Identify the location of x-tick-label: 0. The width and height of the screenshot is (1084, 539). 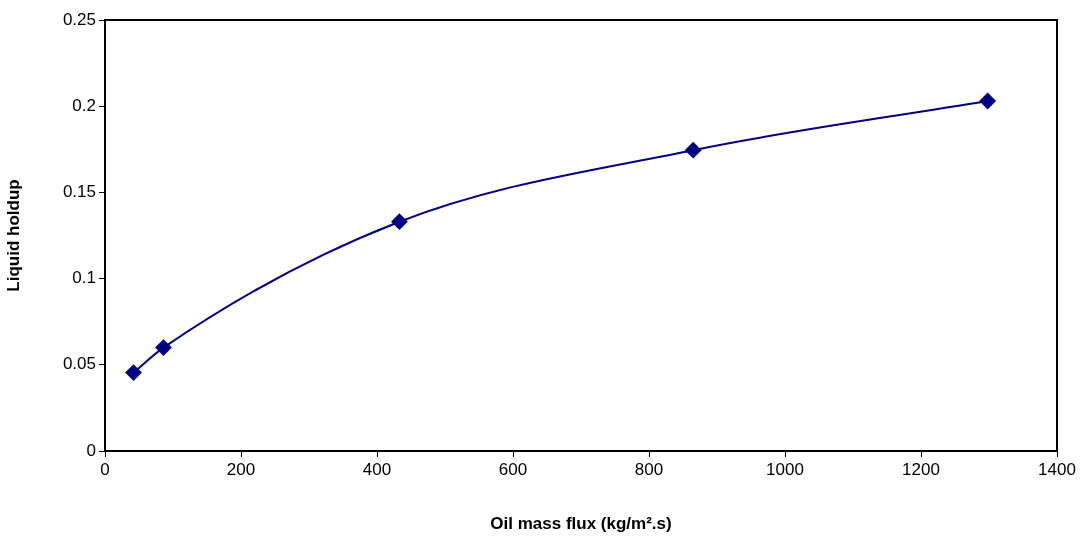
(105, 469).